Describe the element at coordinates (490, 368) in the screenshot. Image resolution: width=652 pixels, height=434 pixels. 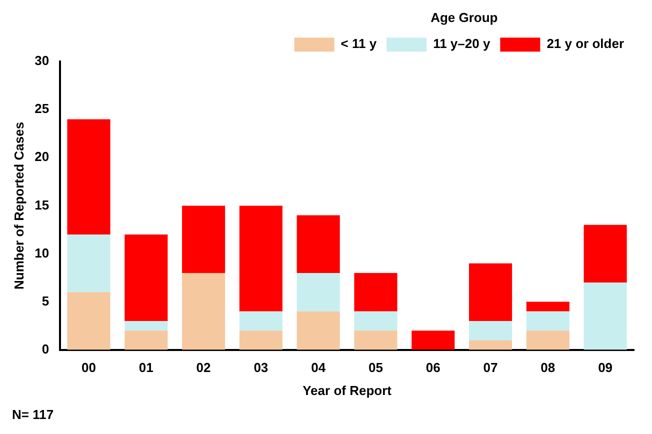
I see `x-tick-label: 07` at that location.